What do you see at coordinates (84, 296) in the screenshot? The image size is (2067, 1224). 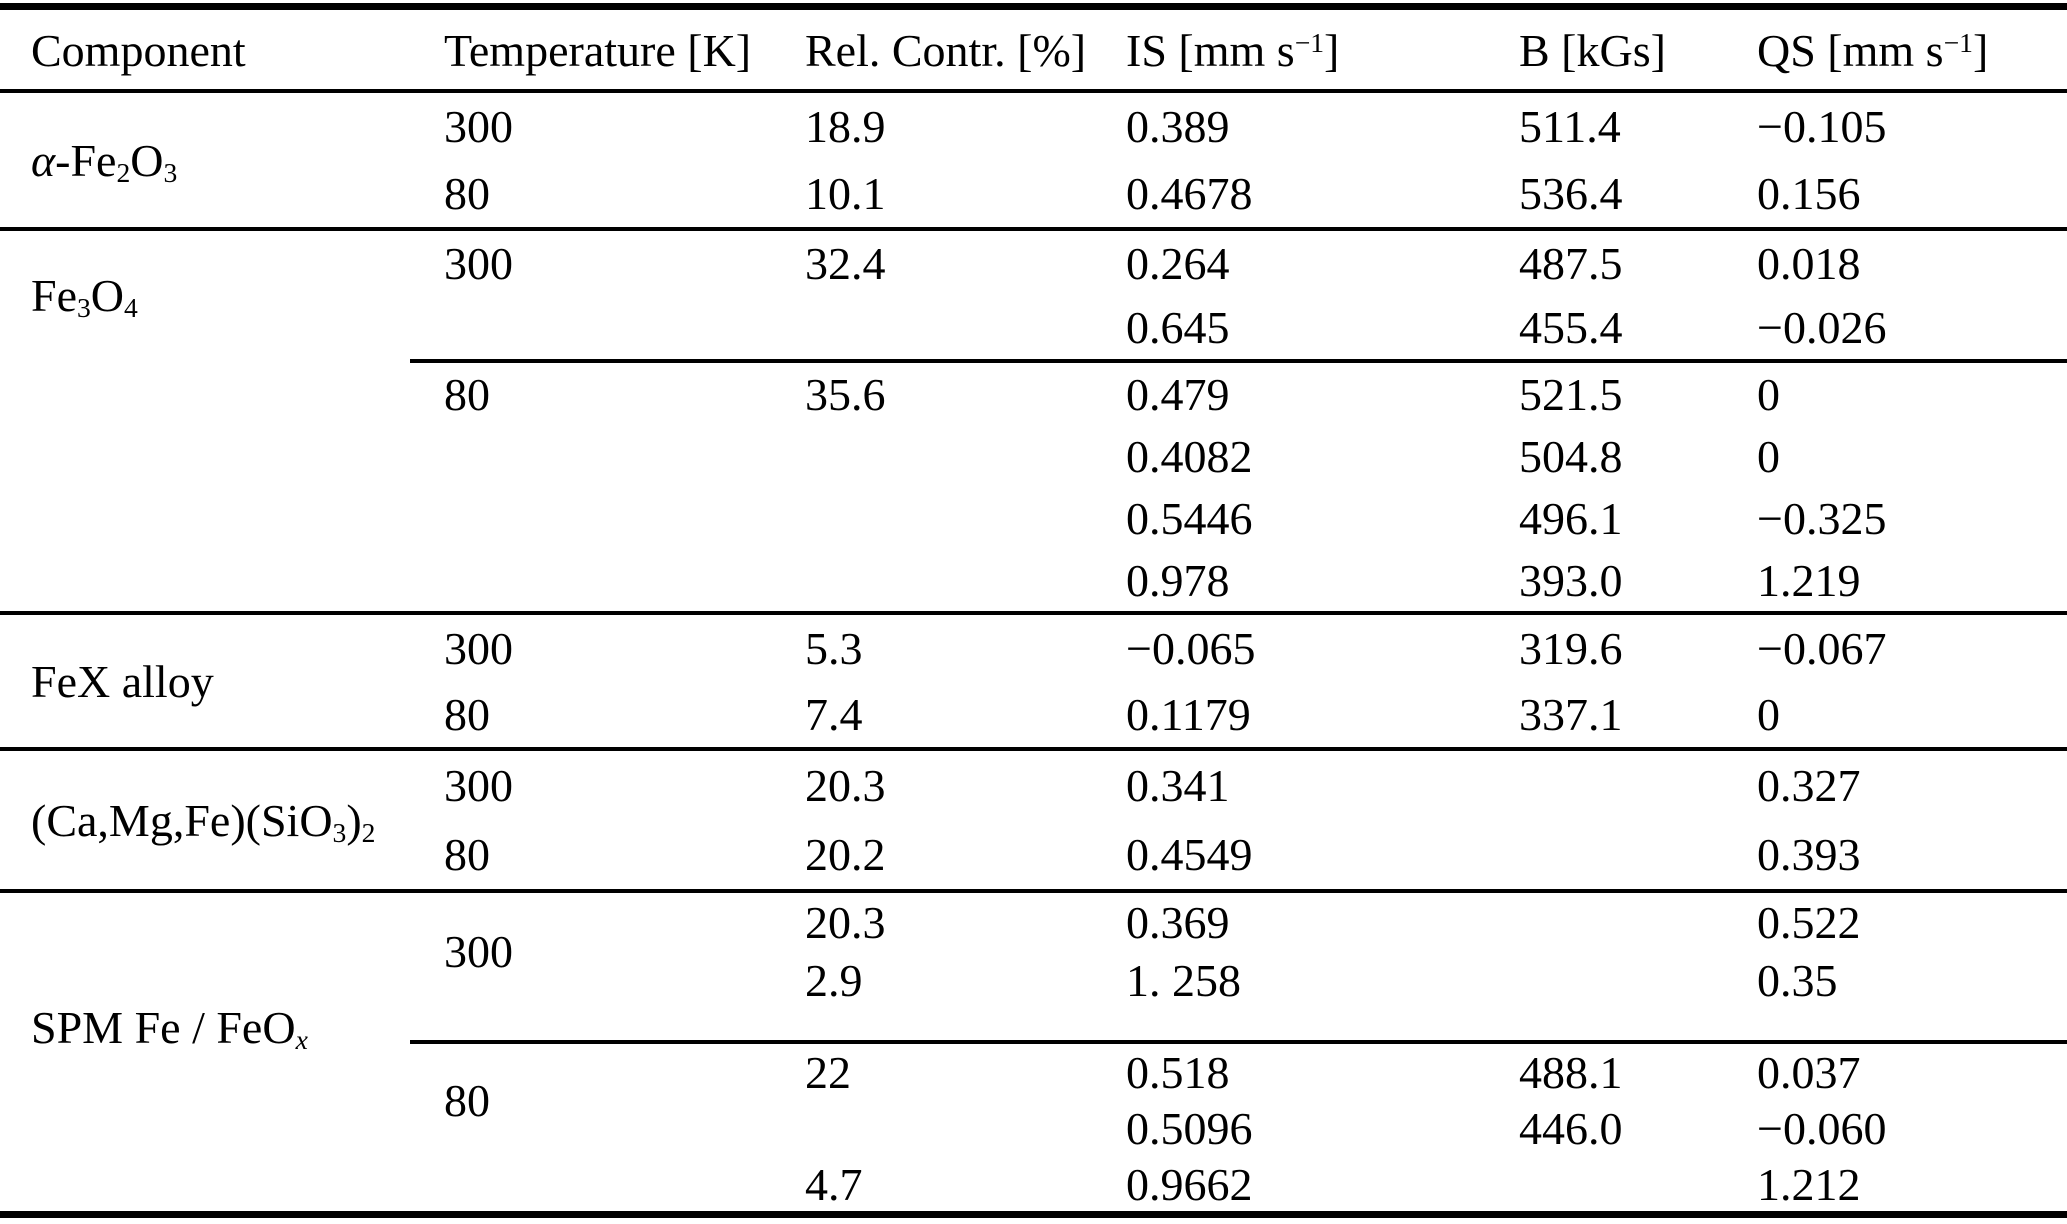 I see `component-label: Fe3O4` at bounding box center [84, 296].